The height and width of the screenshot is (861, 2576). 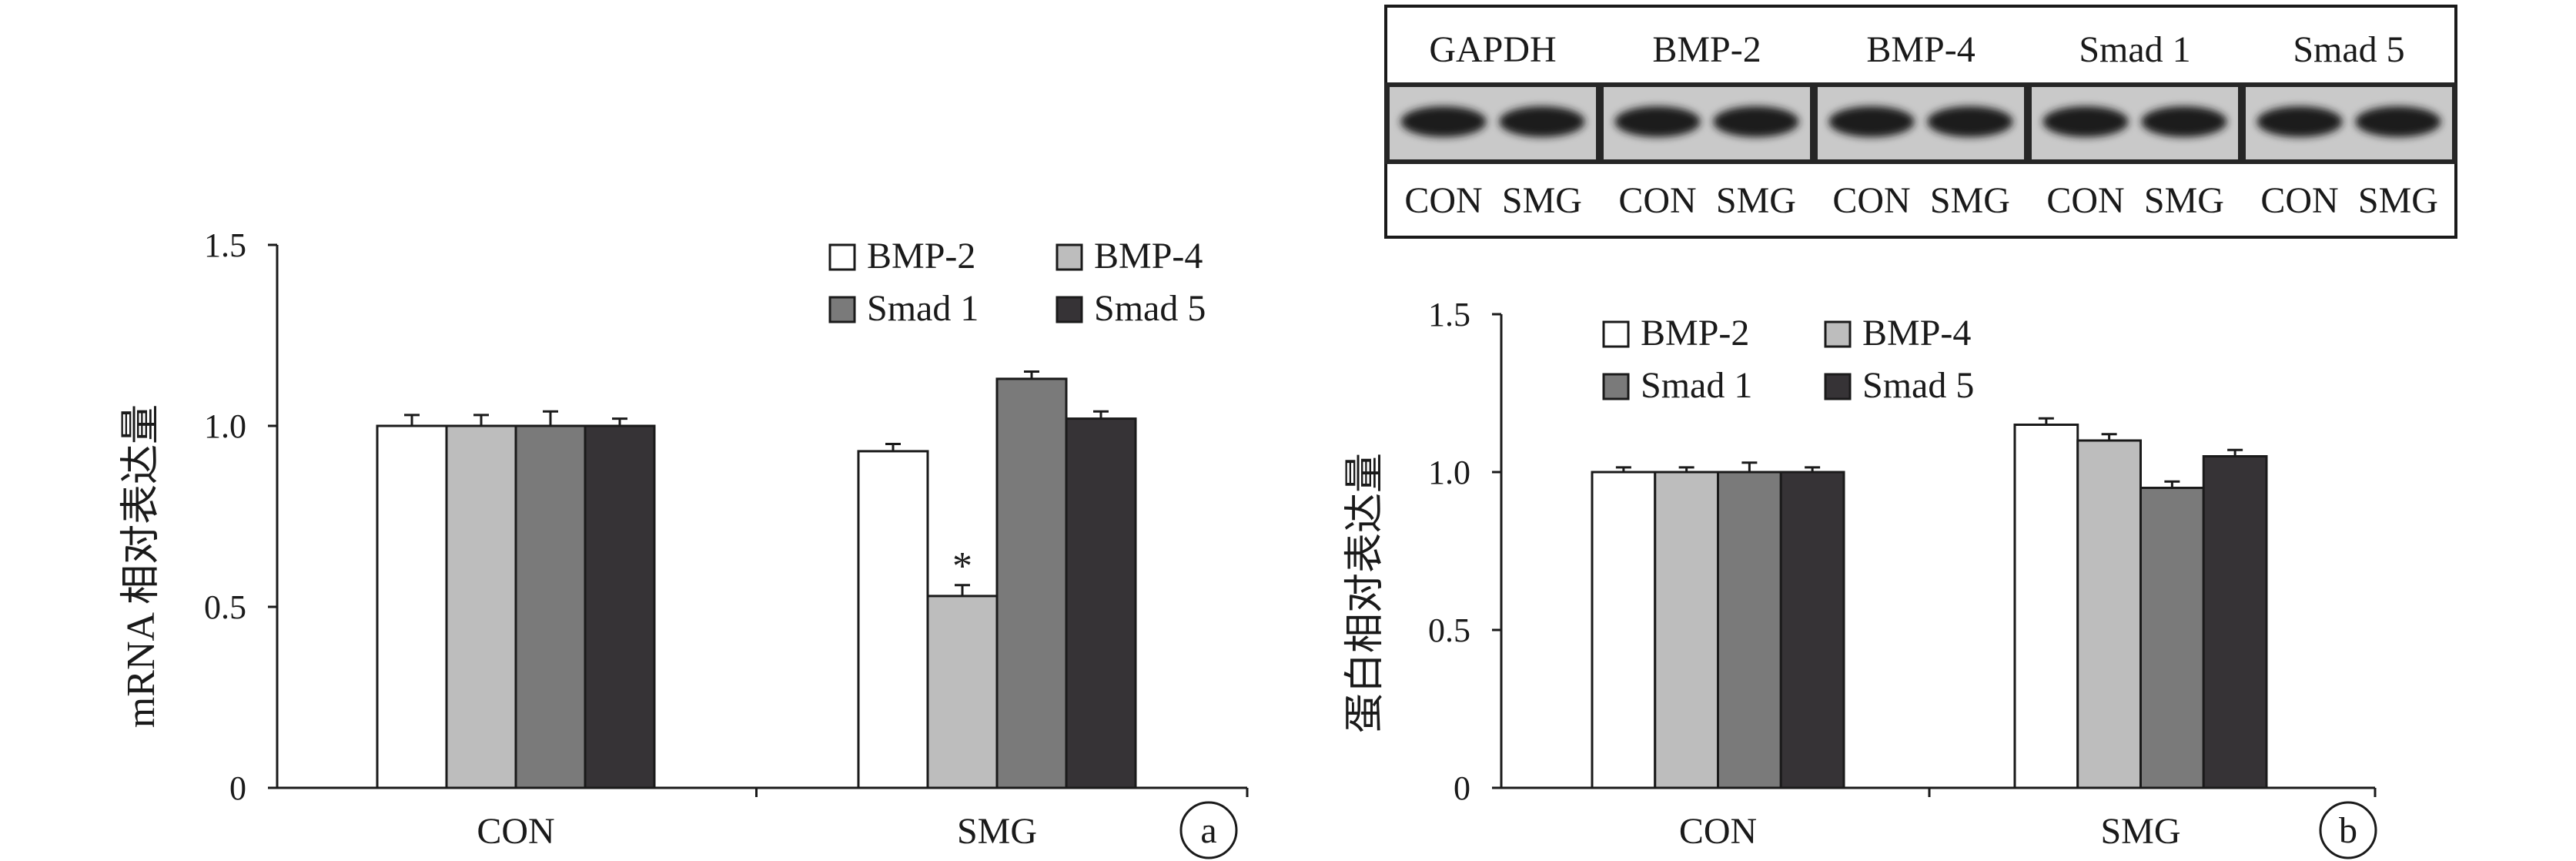 What do you see at coordinates (1657, 121) in the screenshot?
I see `blot-band-bmp-2-con` at bounding box center [1657, 121].